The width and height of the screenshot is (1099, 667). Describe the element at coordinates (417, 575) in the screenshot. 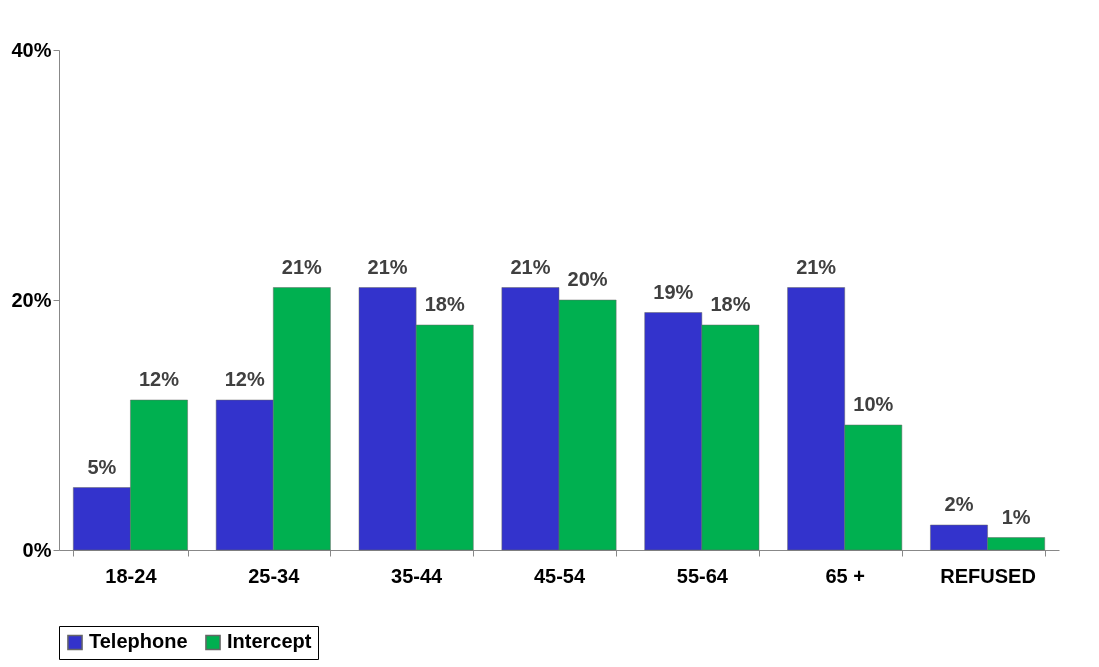

I see `x-tick-label: 35-44` at that location.